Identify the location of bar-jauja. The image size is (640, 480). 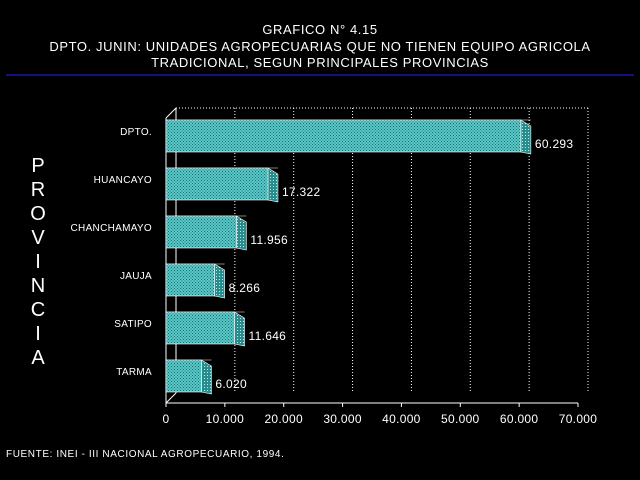
(195, 281).